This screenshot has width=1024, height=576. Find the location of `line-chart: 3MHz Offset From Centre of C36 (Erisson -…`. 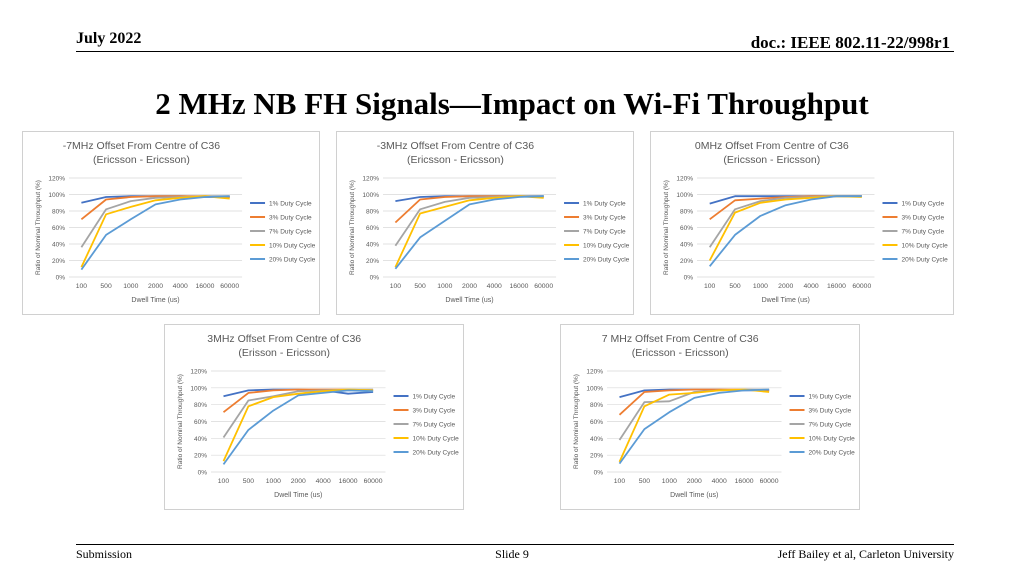

line-chart: 3MHz Offset From Centre of C36 (Erisson -… is located at coordinates (318, 416).